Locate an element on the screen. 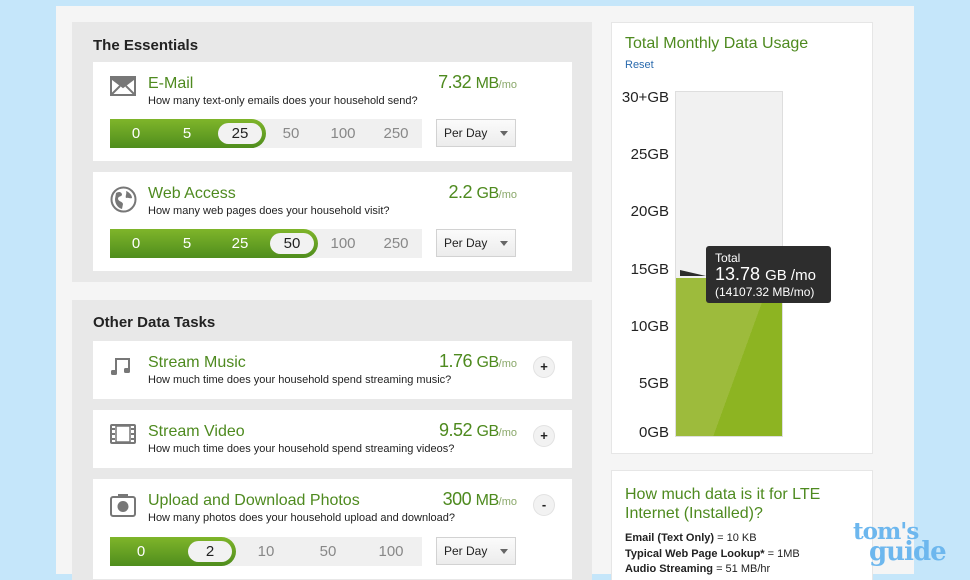  tooltip-mb: (14107.32 MB/mo) is located at coordinates (765, 292).